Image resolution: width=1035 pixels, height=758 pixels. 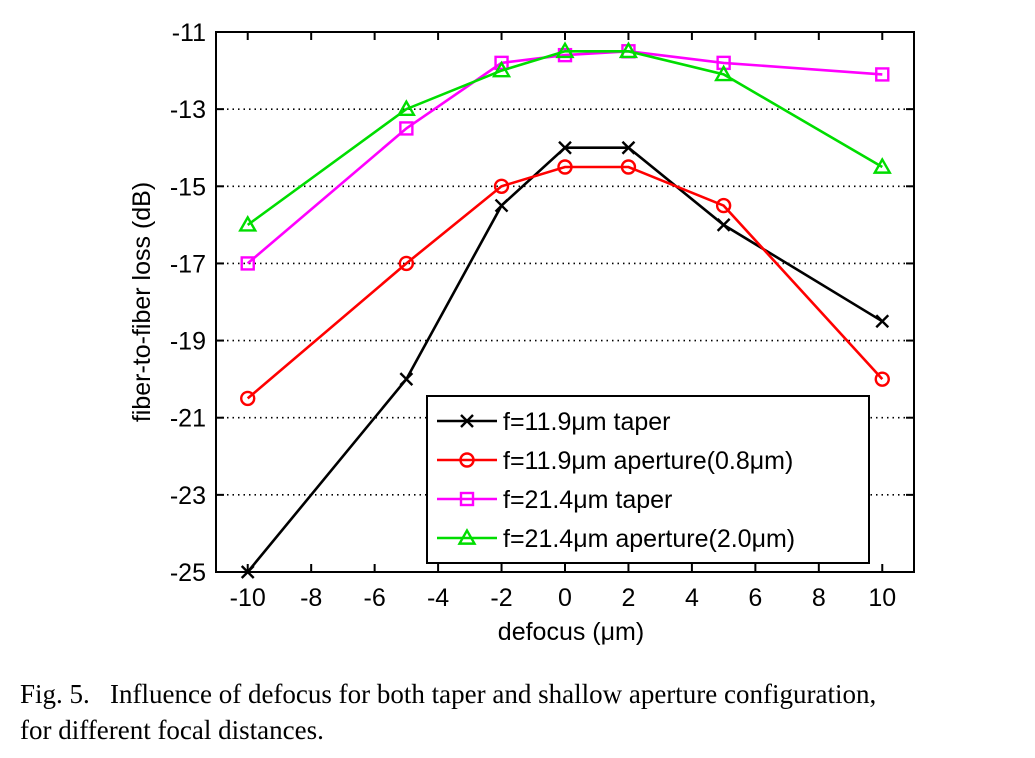 I want to click on x-axis-label: defocus (μm), so click(x=571, y=632).